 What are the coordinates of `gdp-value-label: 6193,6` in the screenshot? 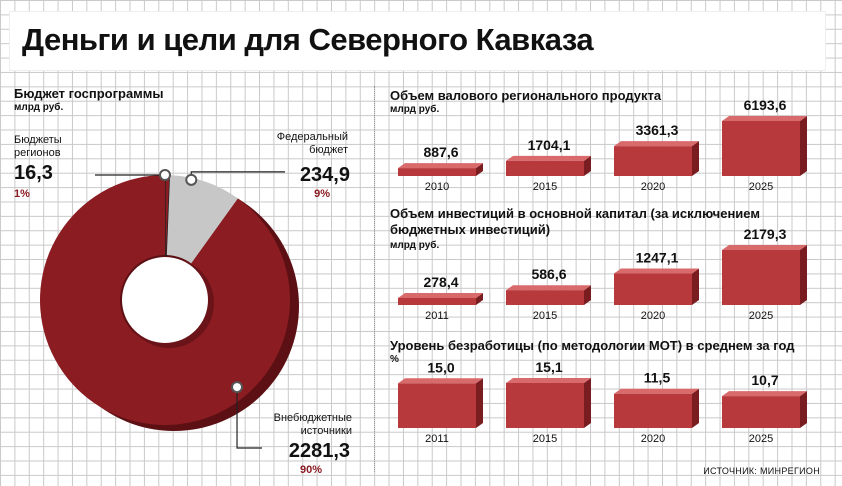 It's located at (765, 105).